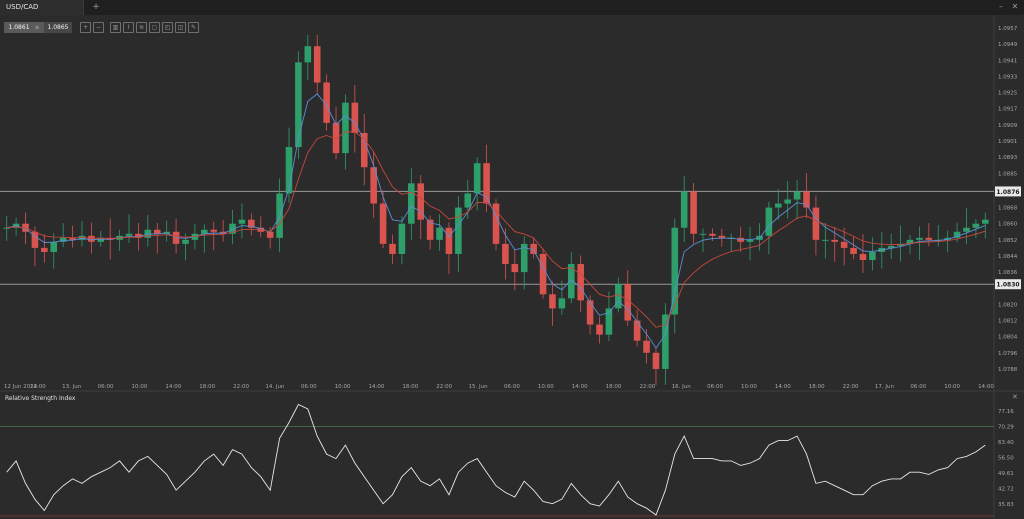 This screenshot has height=519, width=1024. What do you see at coordinates (885, 387) in the screenshot?
I see `time-tick-label: 17. Jun` at bounding box center [885, 387].